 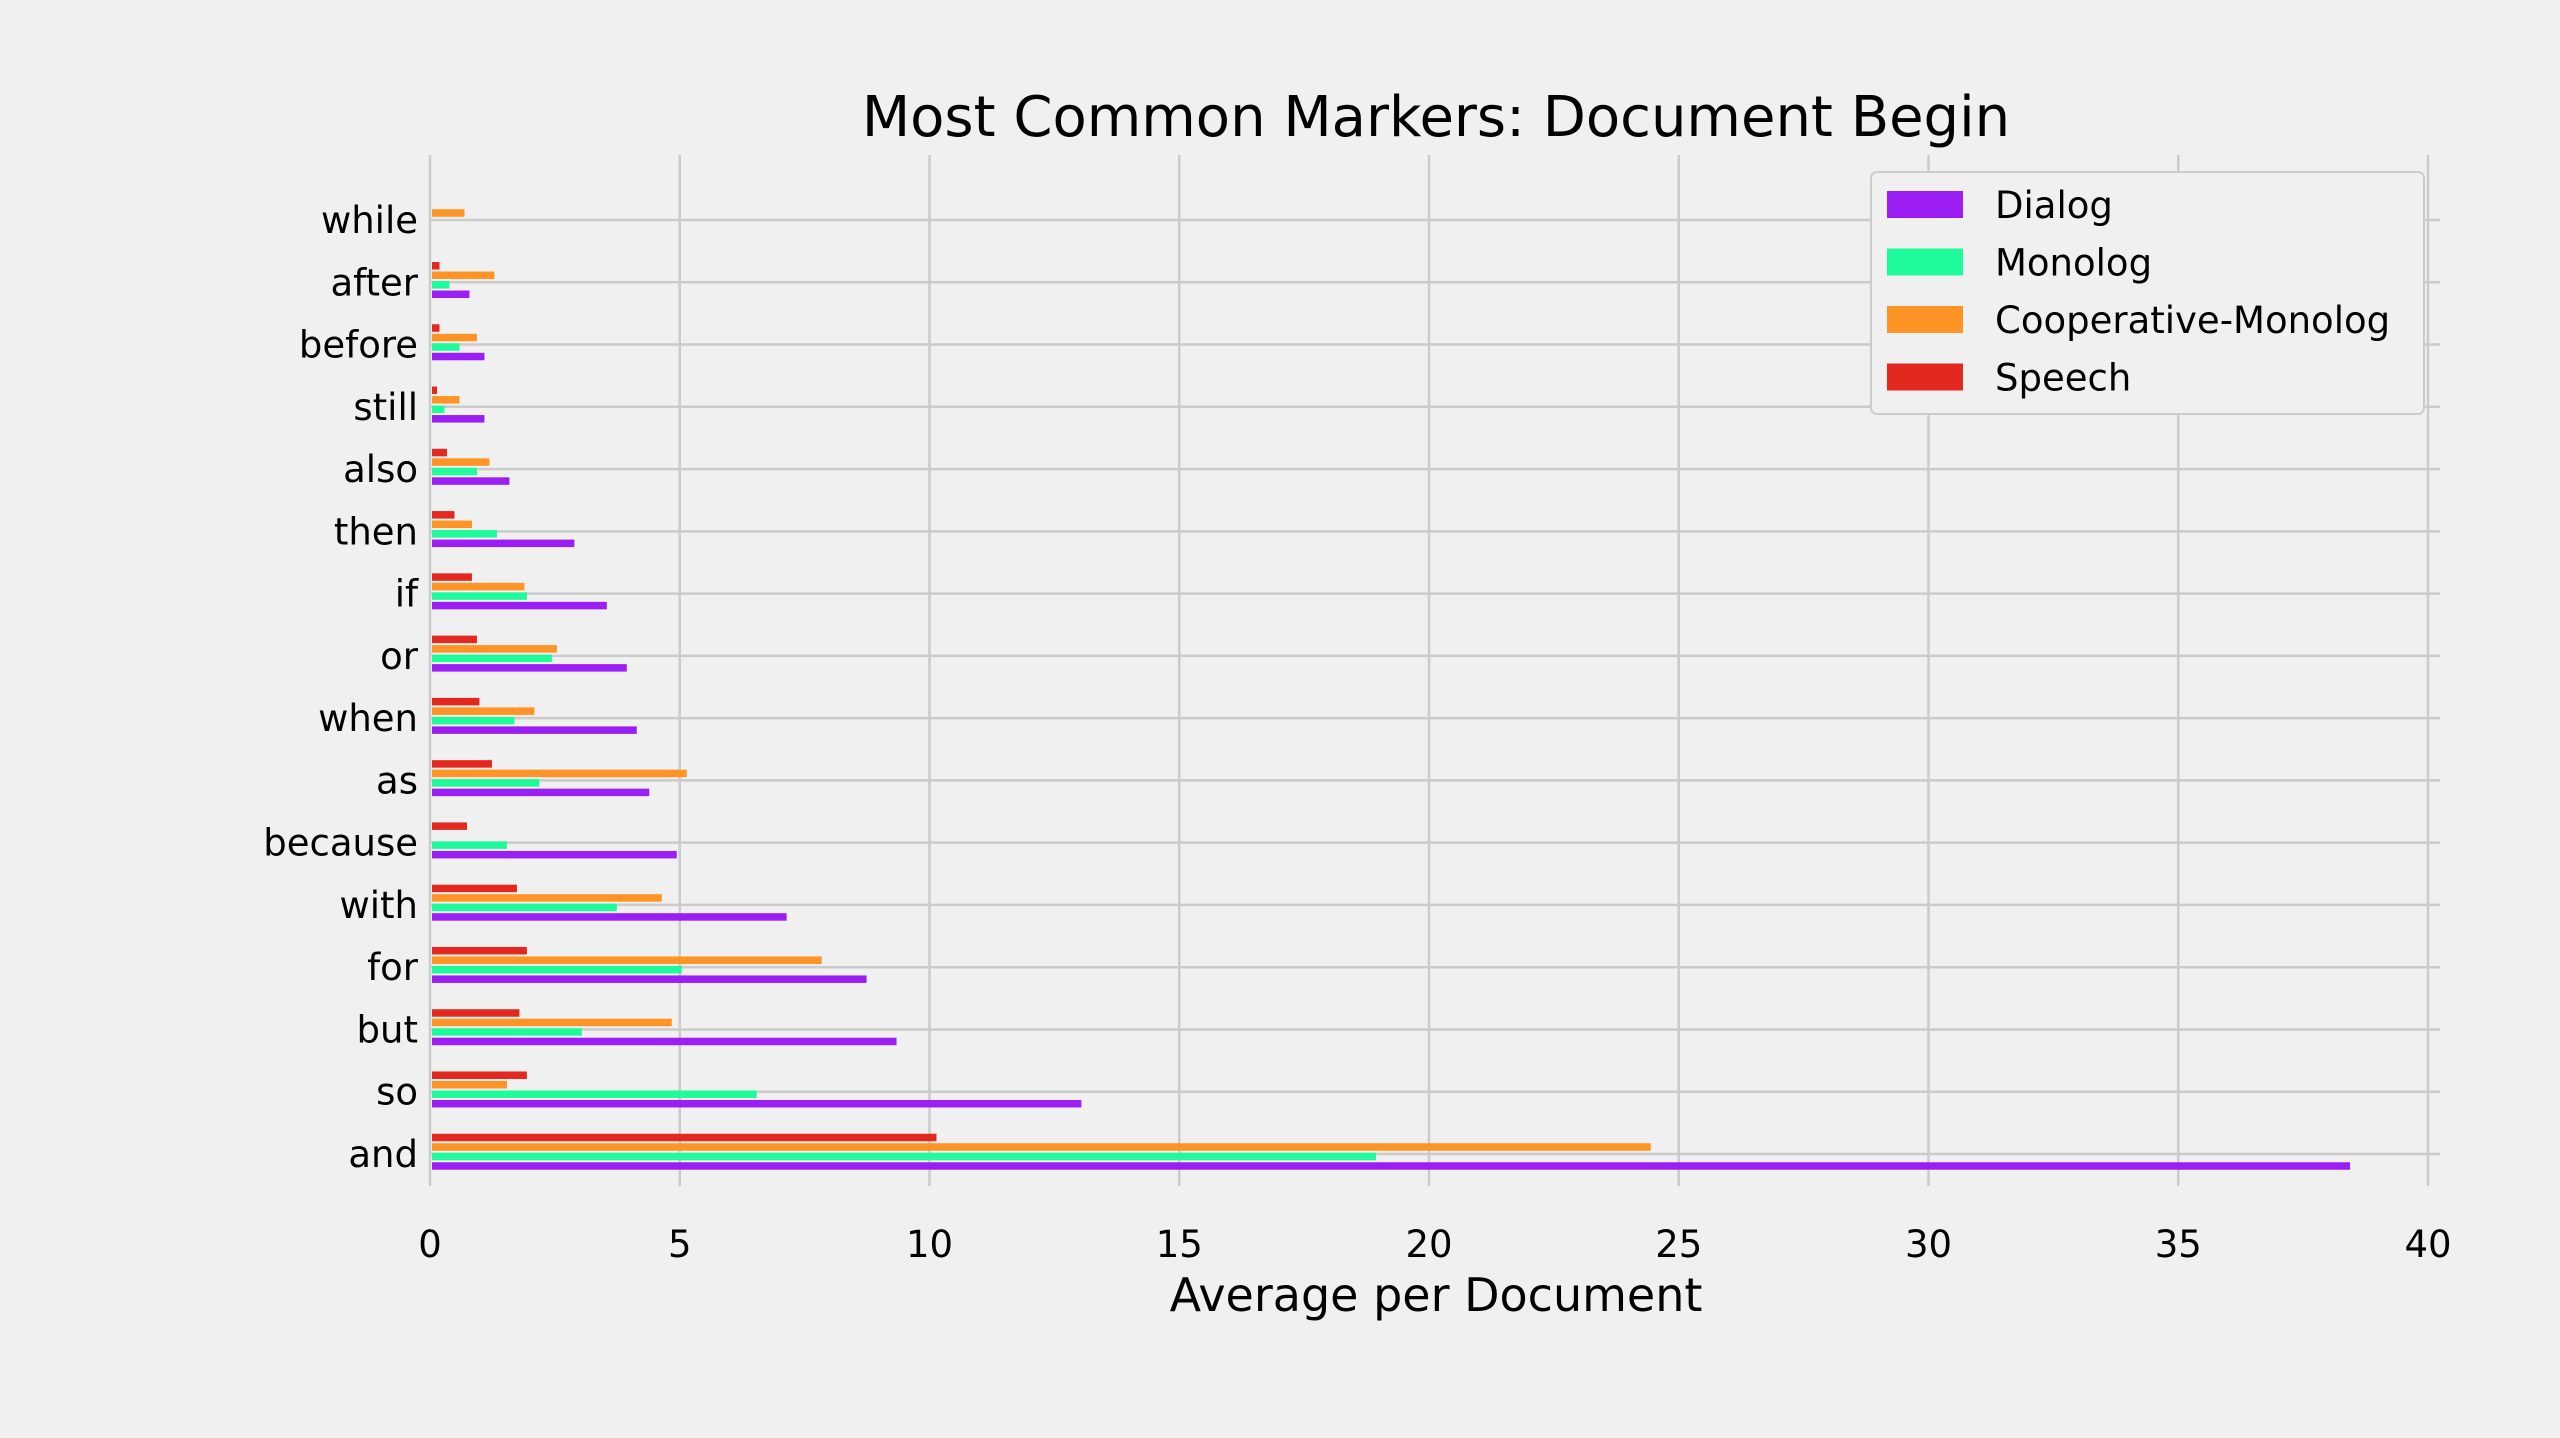 I want to click on bar-dialog-or, so click(x=529, y=668).